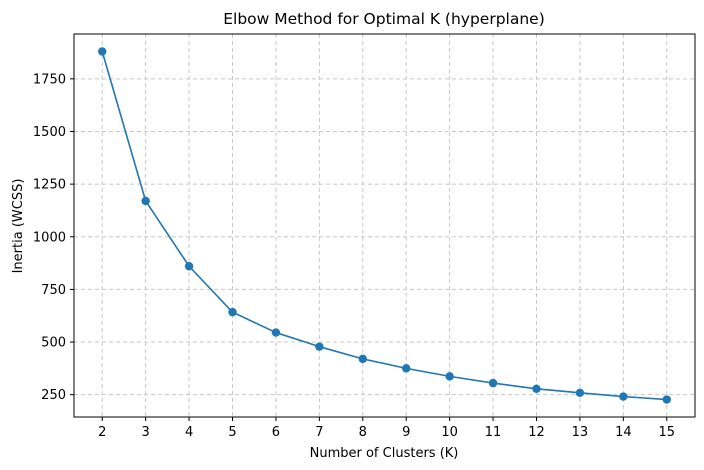 Image resolution: width=704 pixels, height=470 pixels. I want to click on x-tick-label: 13, so click(580, 432).